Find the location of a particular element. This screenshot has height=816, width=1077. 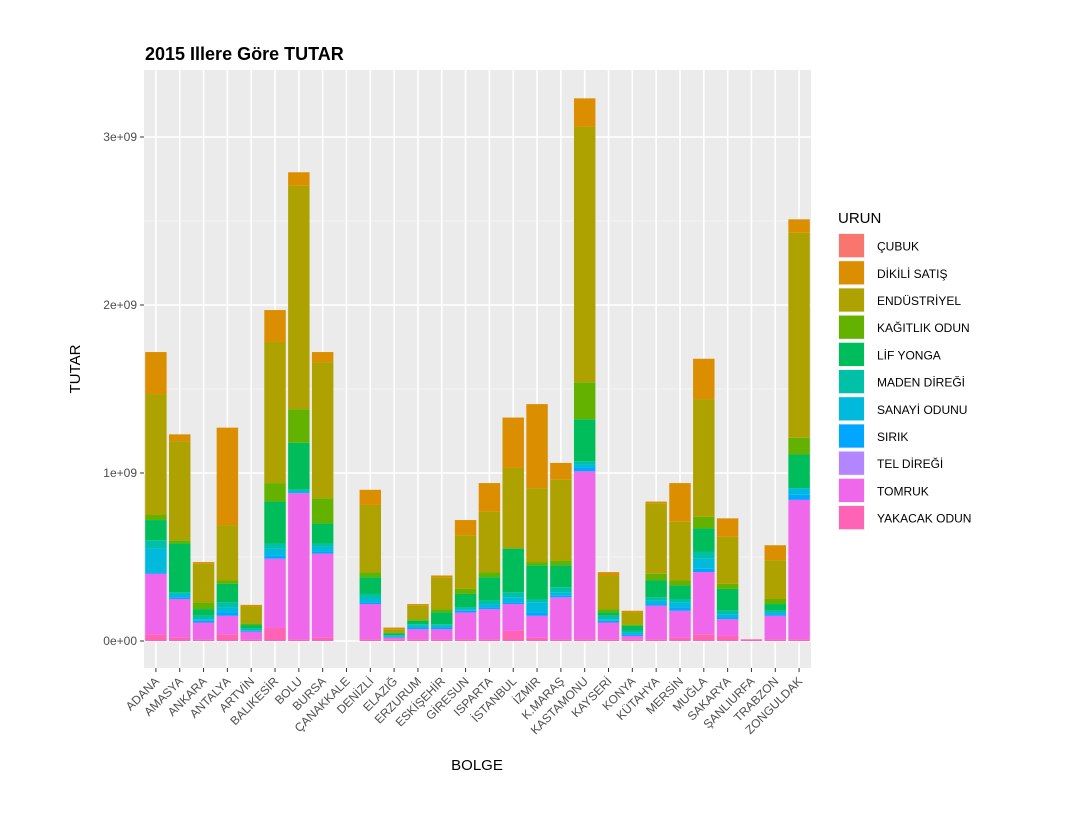

legend-label: LİF YONGA is located at coordinates (909, 355).